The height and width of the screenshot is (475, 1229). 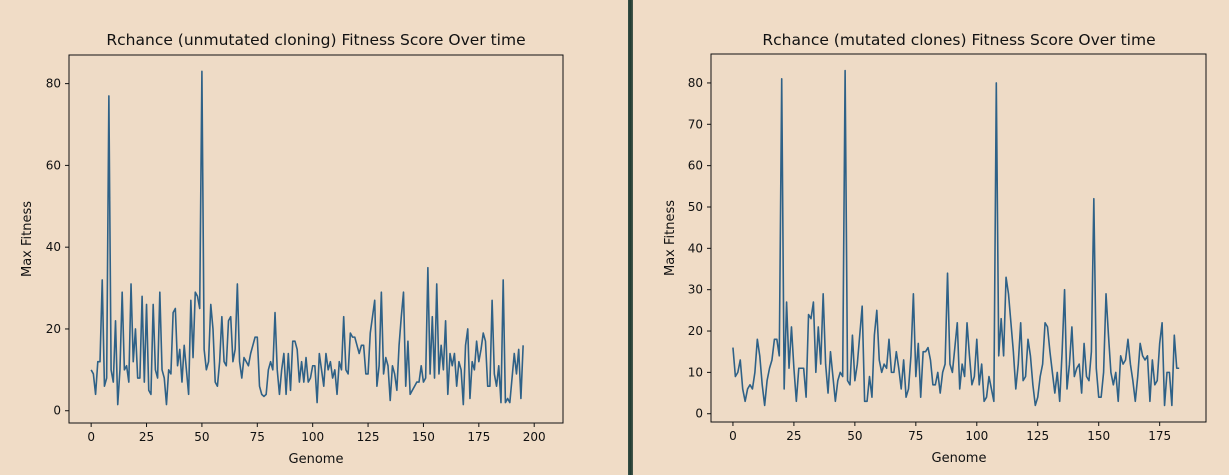 What do you see at coordinates (695, 372) in the screenshot?
I see `y-tick-label: 10` at bounding box center [695, 372].